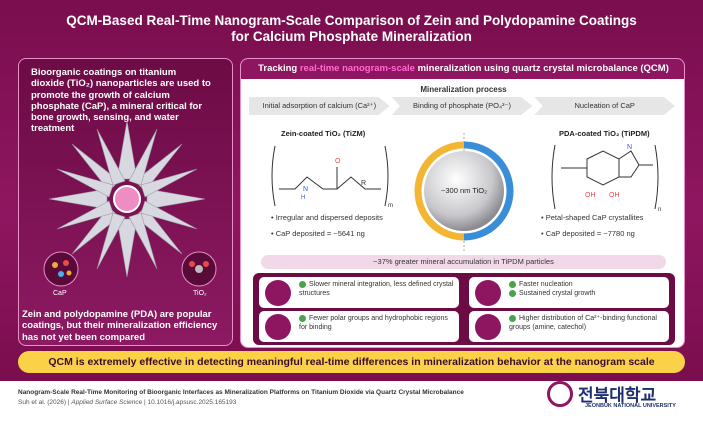  I want to click on cap-label: CaP, so click(60, 293).